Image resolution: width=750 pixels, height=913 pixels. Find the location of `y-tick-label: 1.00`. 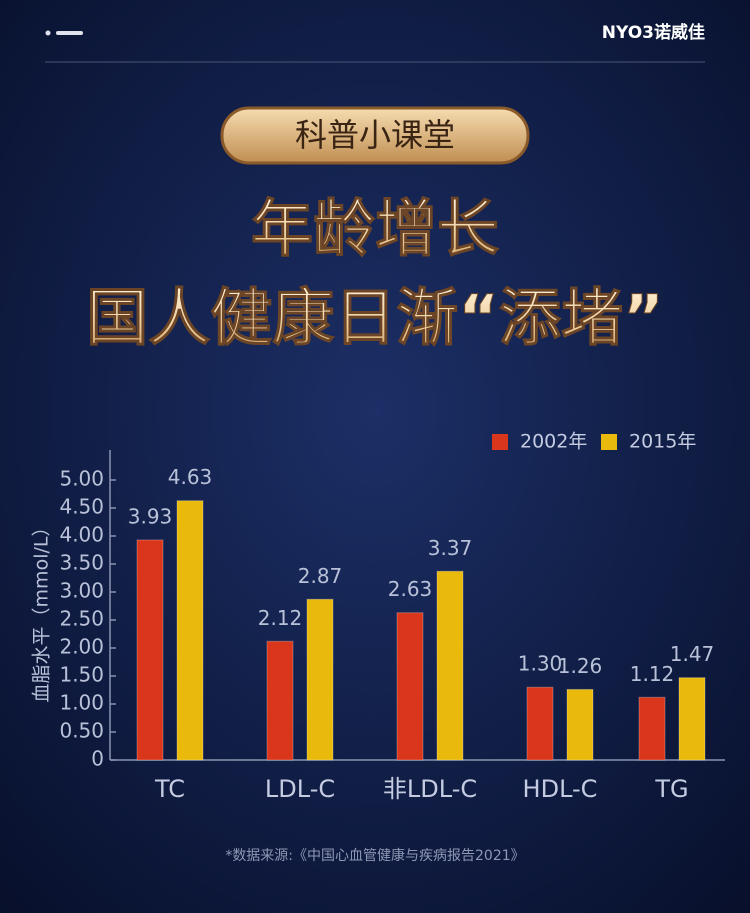

y-tick-label: 1.00 is located at coordinates (81, 703).